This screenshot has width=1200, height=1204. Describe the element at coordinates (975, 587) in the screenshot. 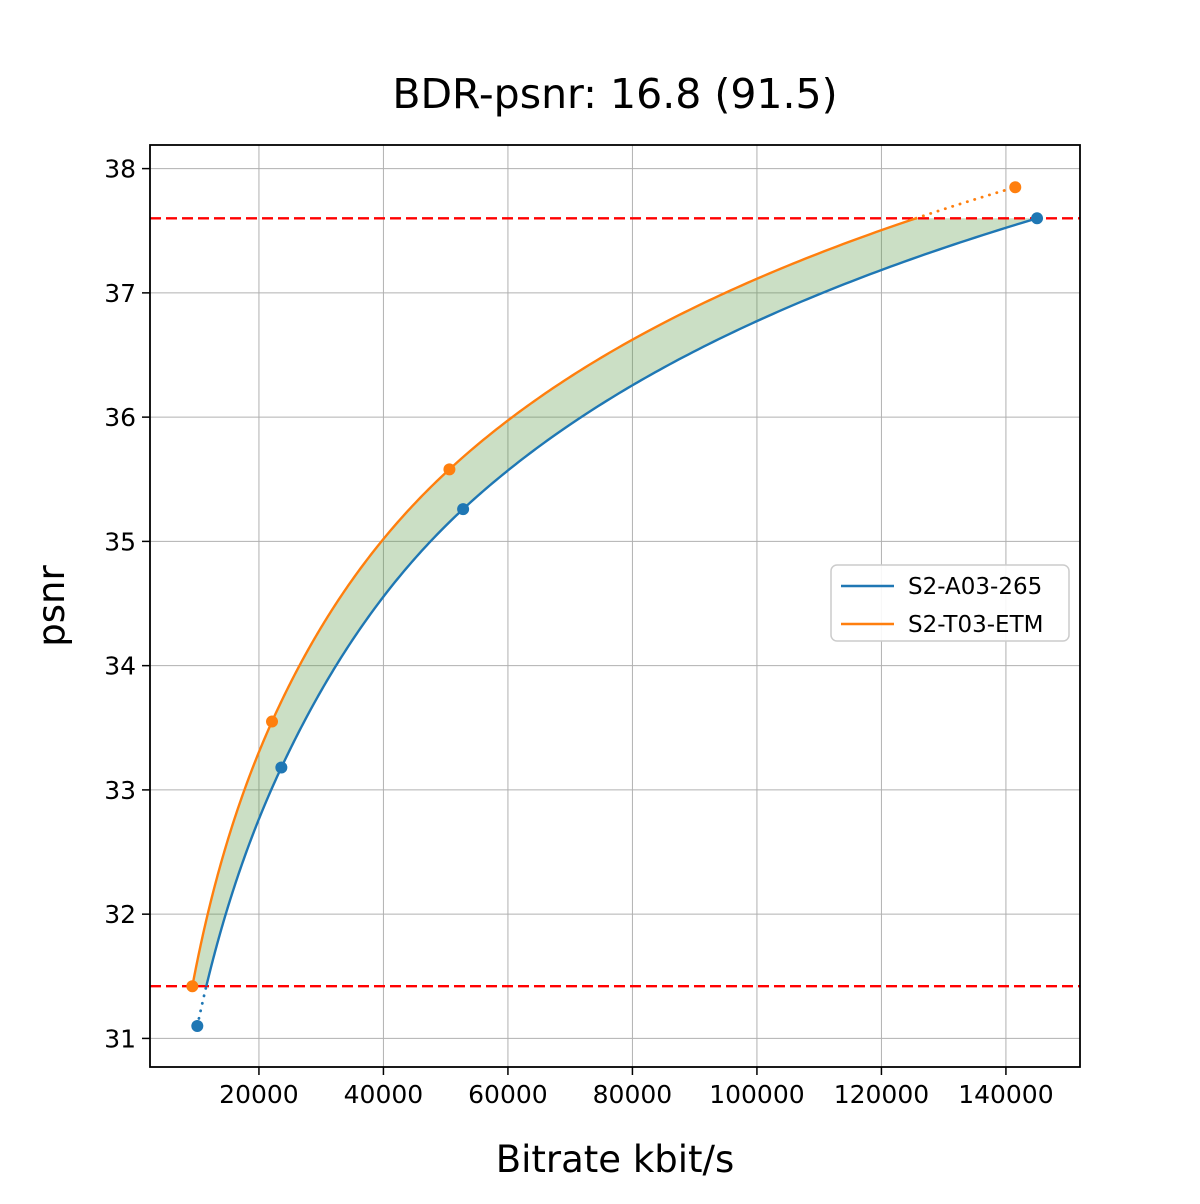

I see `legend-label-s2-a03-265: S2-A03-265` at that location.